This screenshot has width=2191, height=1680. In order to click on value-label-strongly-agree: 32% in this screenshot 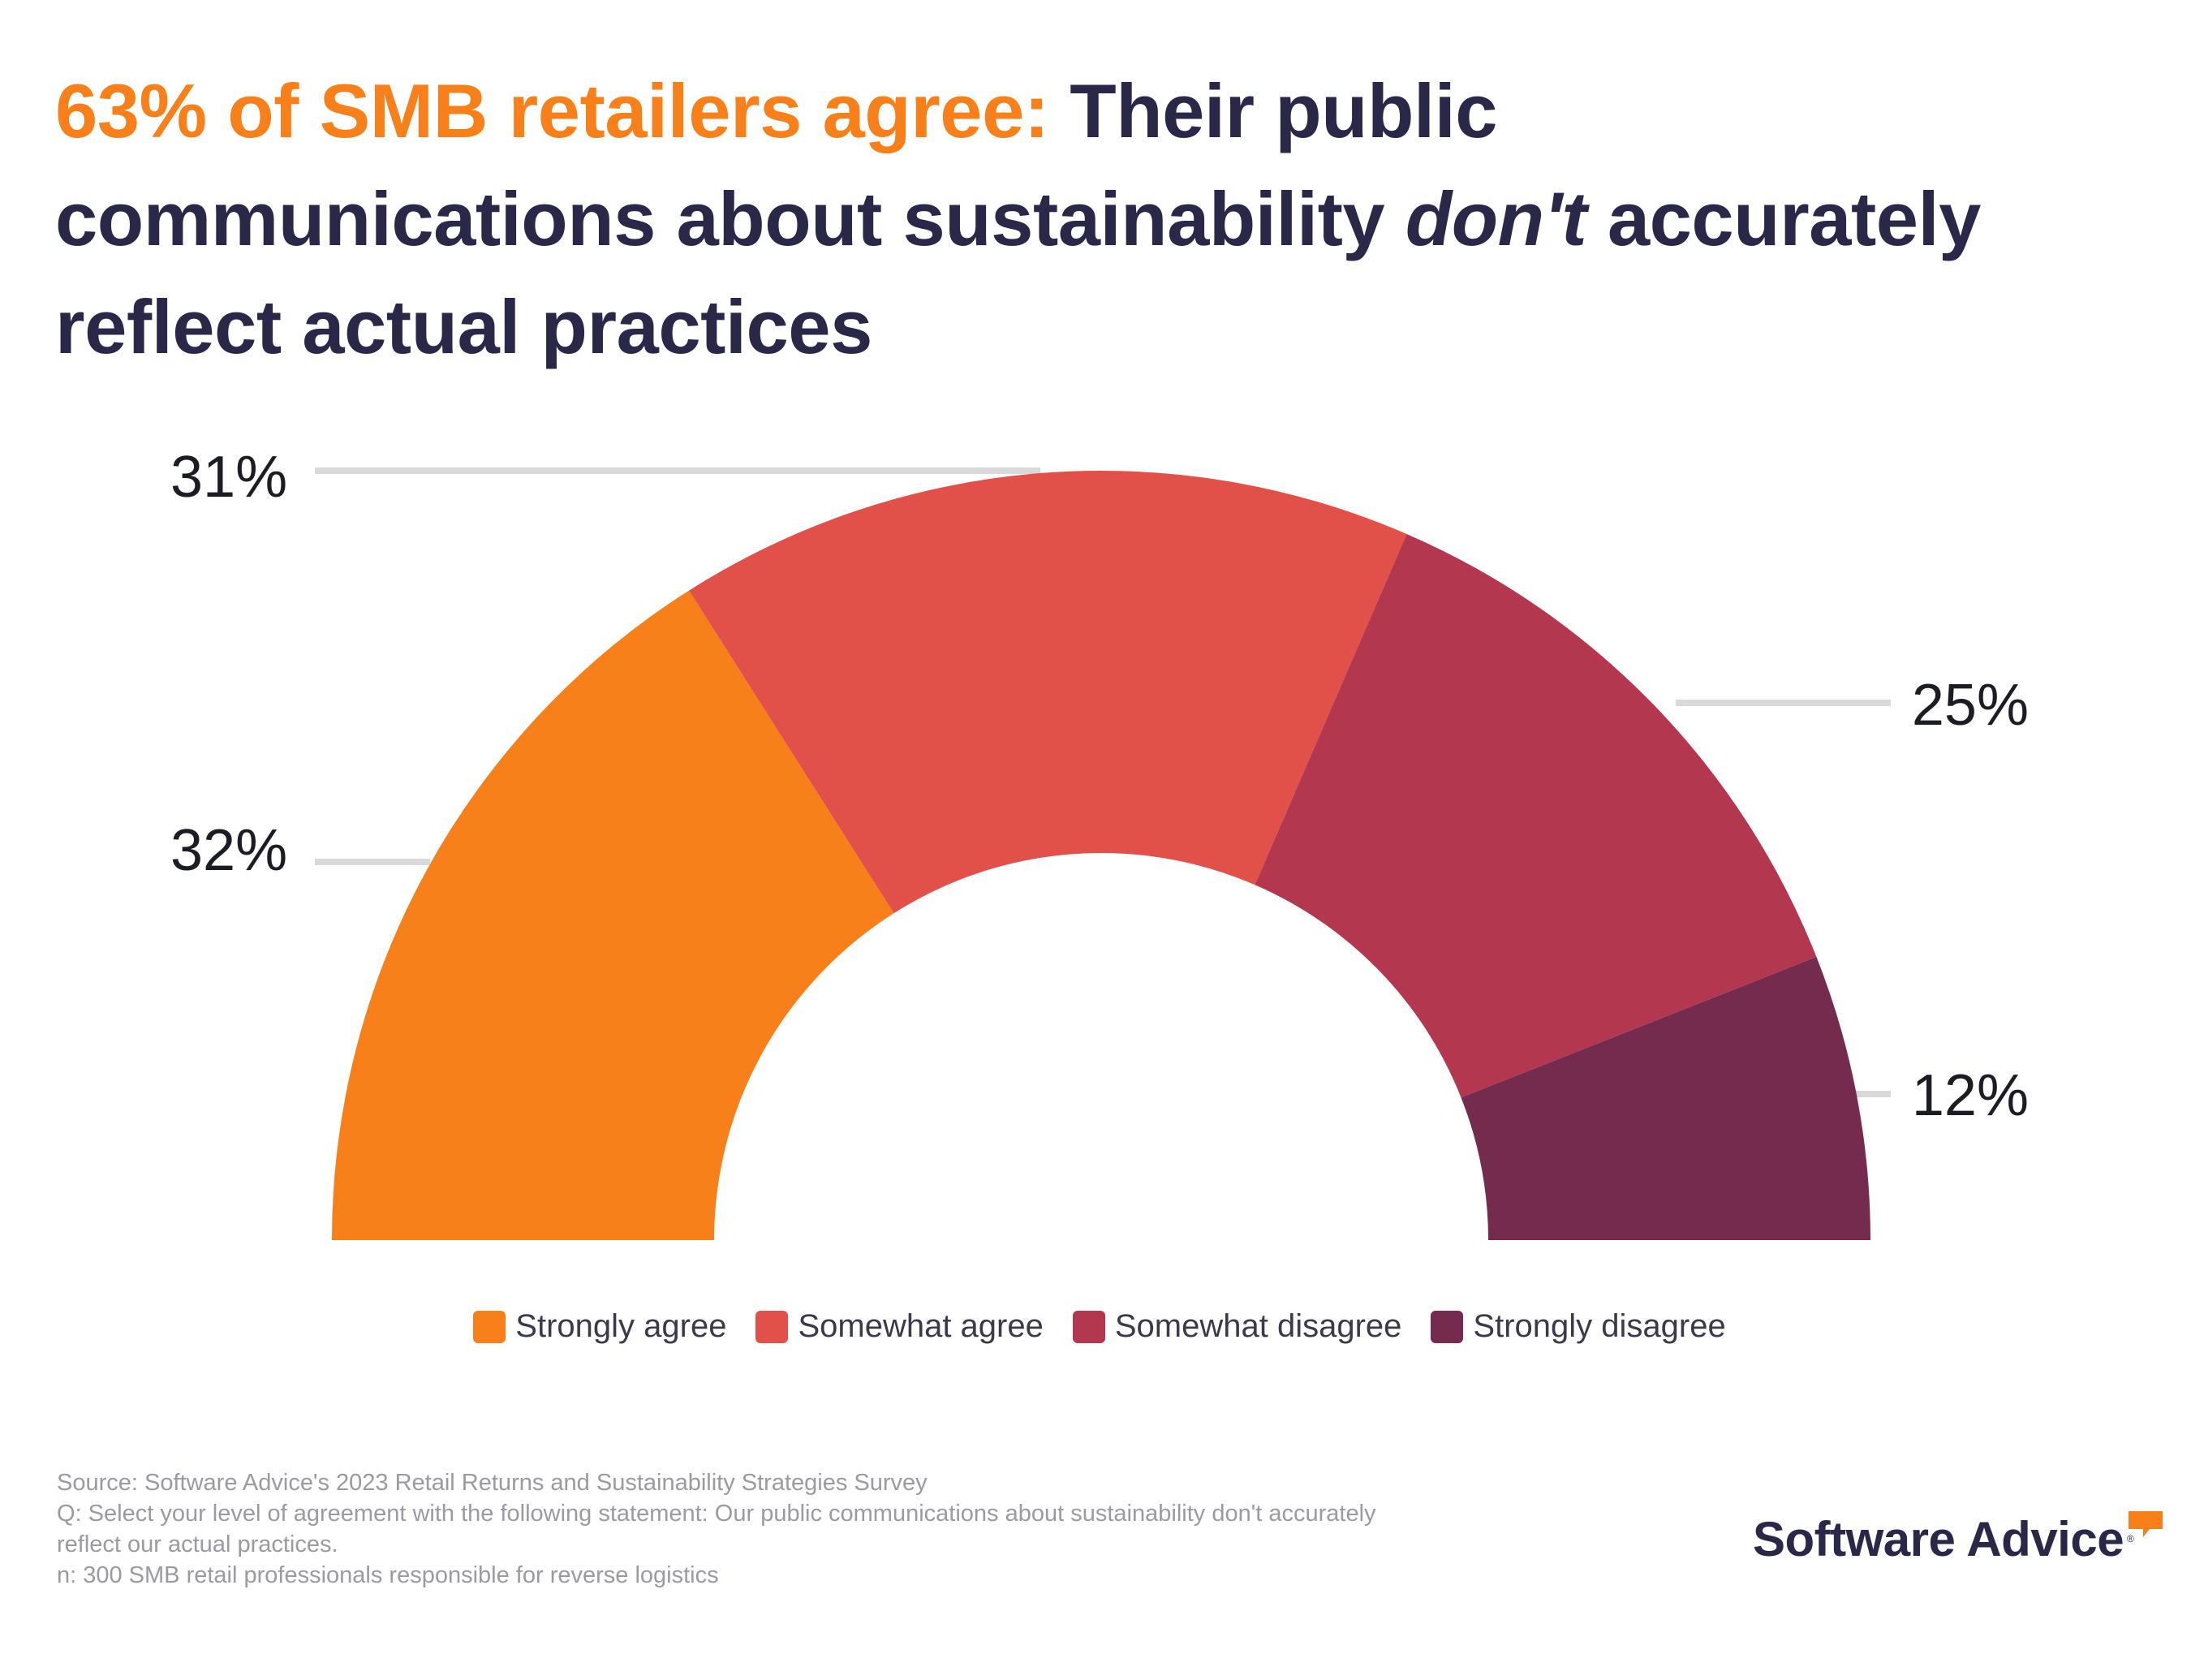, I will do `click(228, 850)`.